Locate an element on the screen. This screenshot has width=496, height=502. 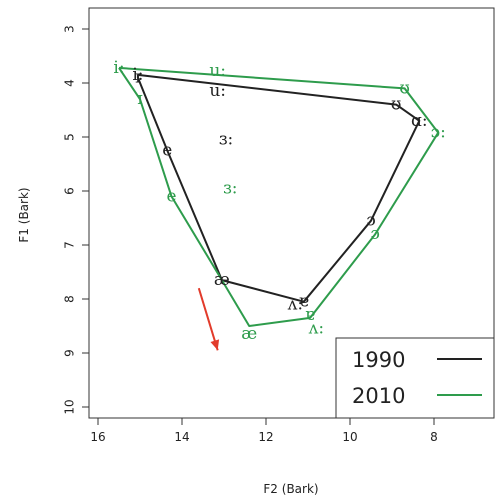
legend-label-2010: 2010 is located at coordinates (378, 396).